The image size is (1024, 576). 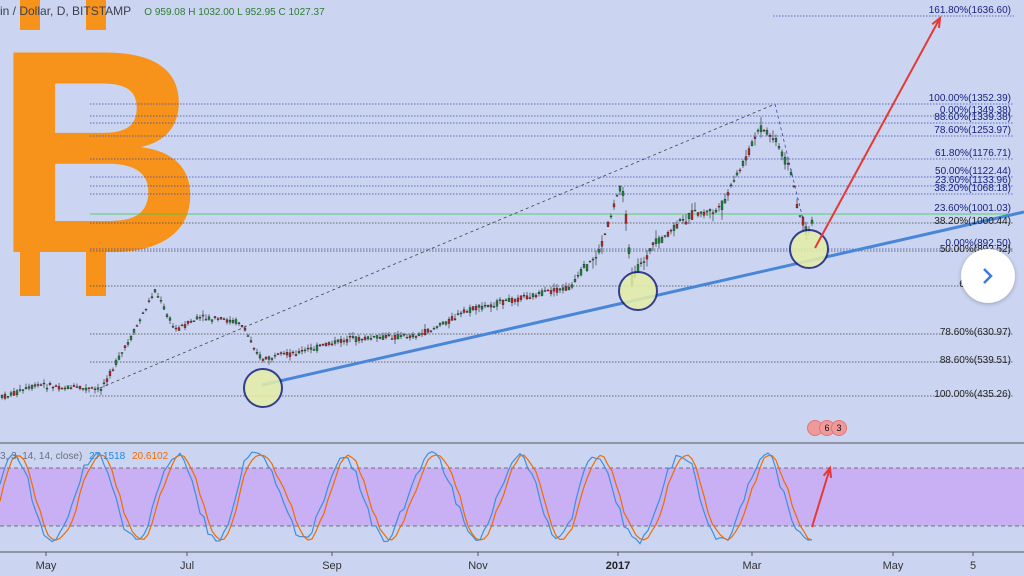 What do you see at coordinates (478, 566) in the screenshot?
I see `x-tick-label: Nov` at bounding box center [478, 566].